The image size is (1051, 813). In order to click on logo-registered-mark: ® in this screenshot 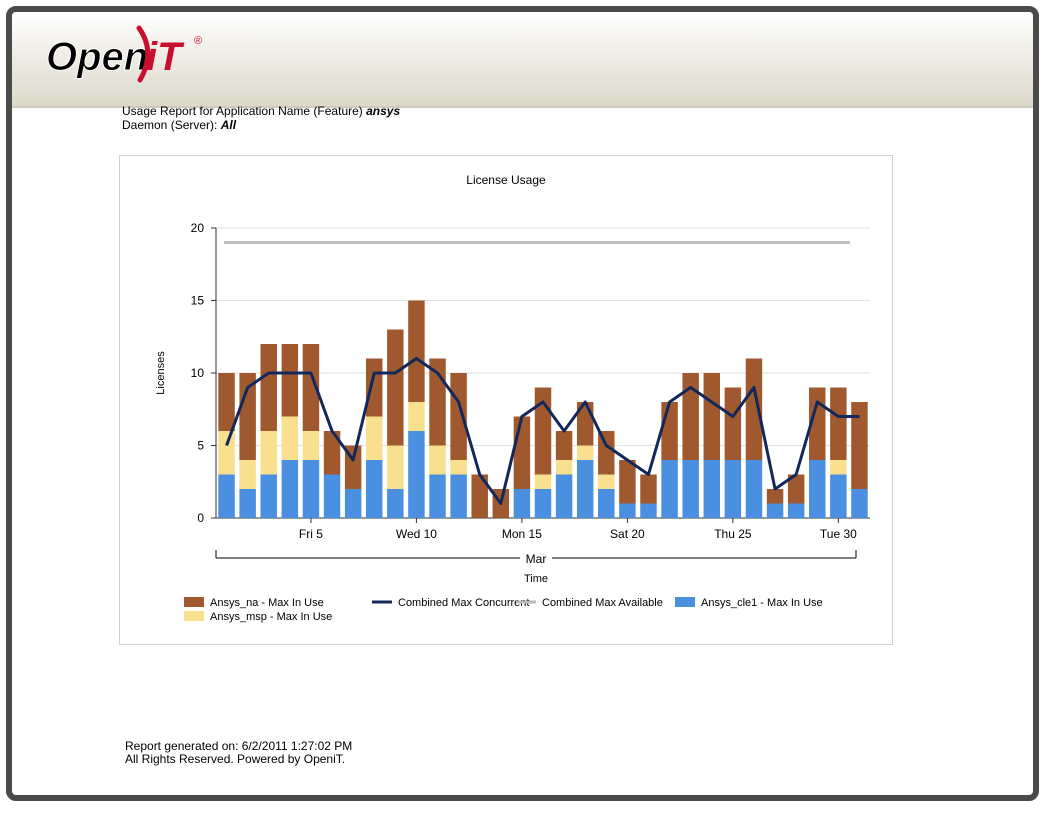, I will do `click(198, 41)`.